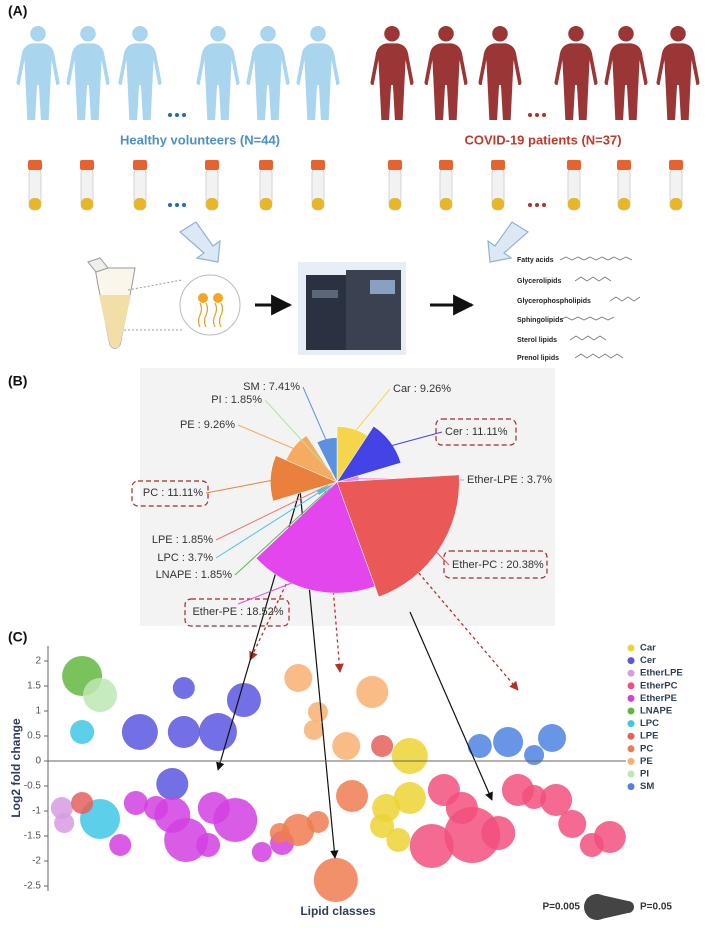 The width and height of the screenshot is (708, 928). What do you see at coordinates (178, 73) in the screenshot?
I see `healthy-people` at bounding box center [178, 73].